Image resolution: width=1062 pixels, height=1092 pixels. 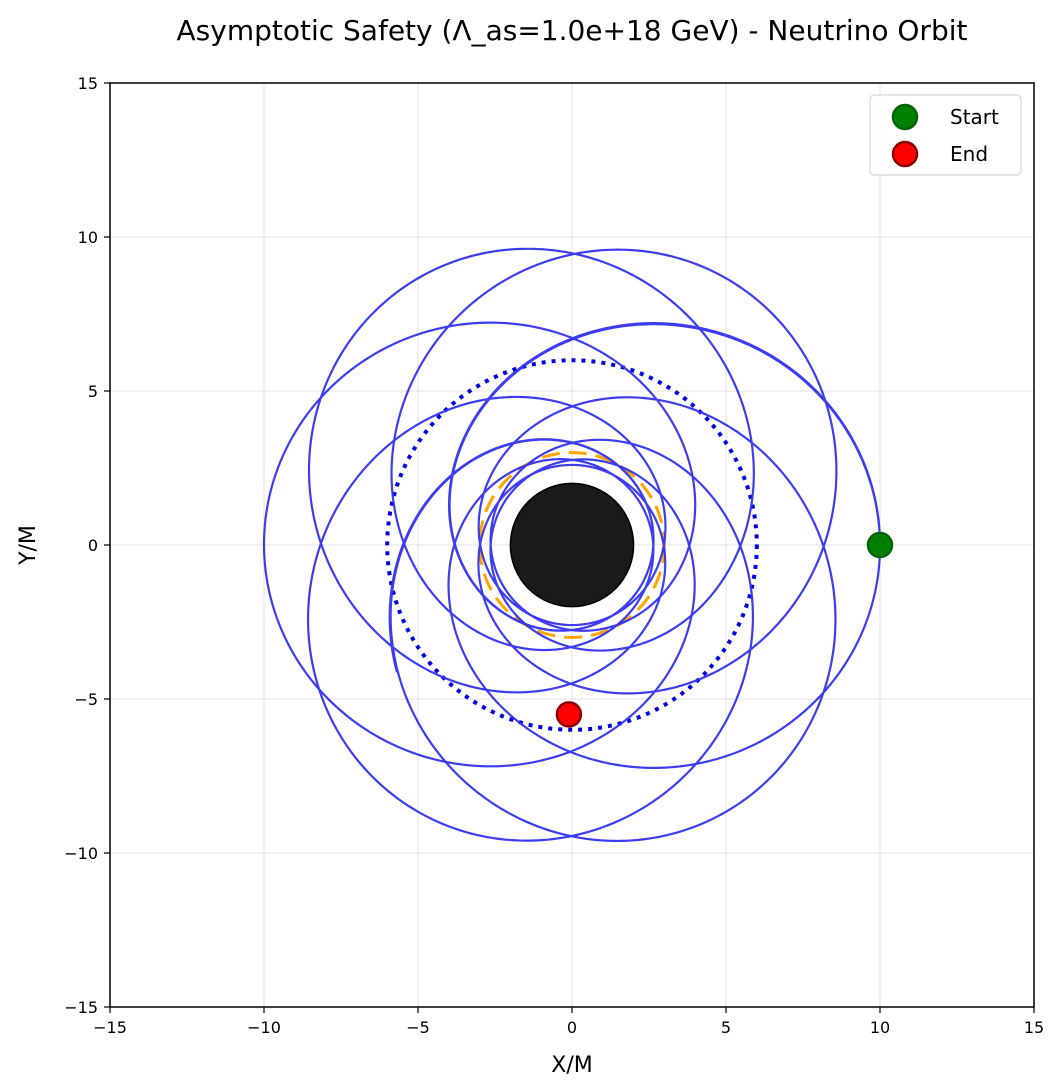 I want to click on blue-dotted-circle, so click(x=572, y=545).